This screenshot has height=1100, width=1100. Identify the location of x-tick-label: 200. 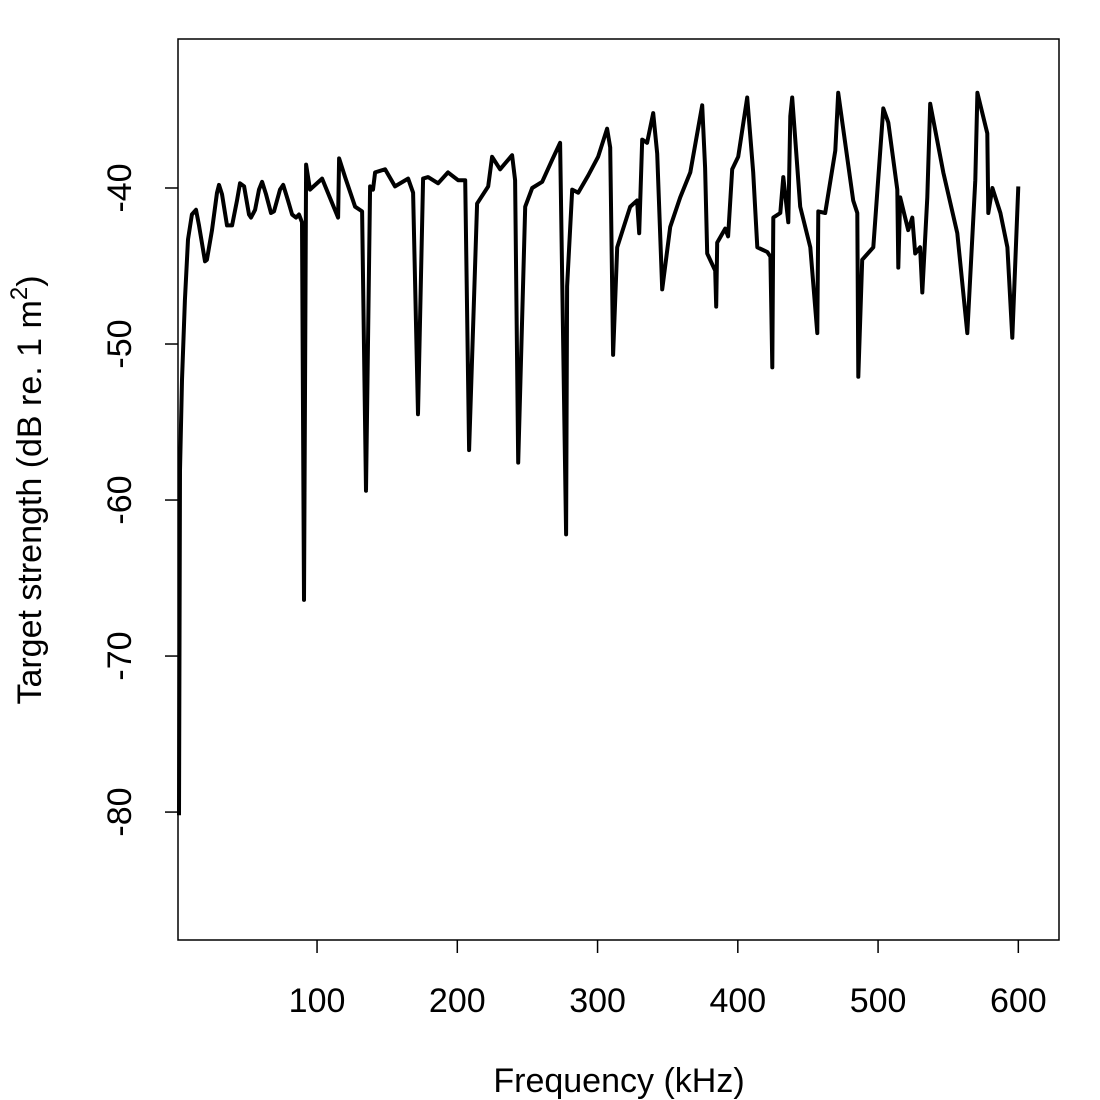
(457, 1001).